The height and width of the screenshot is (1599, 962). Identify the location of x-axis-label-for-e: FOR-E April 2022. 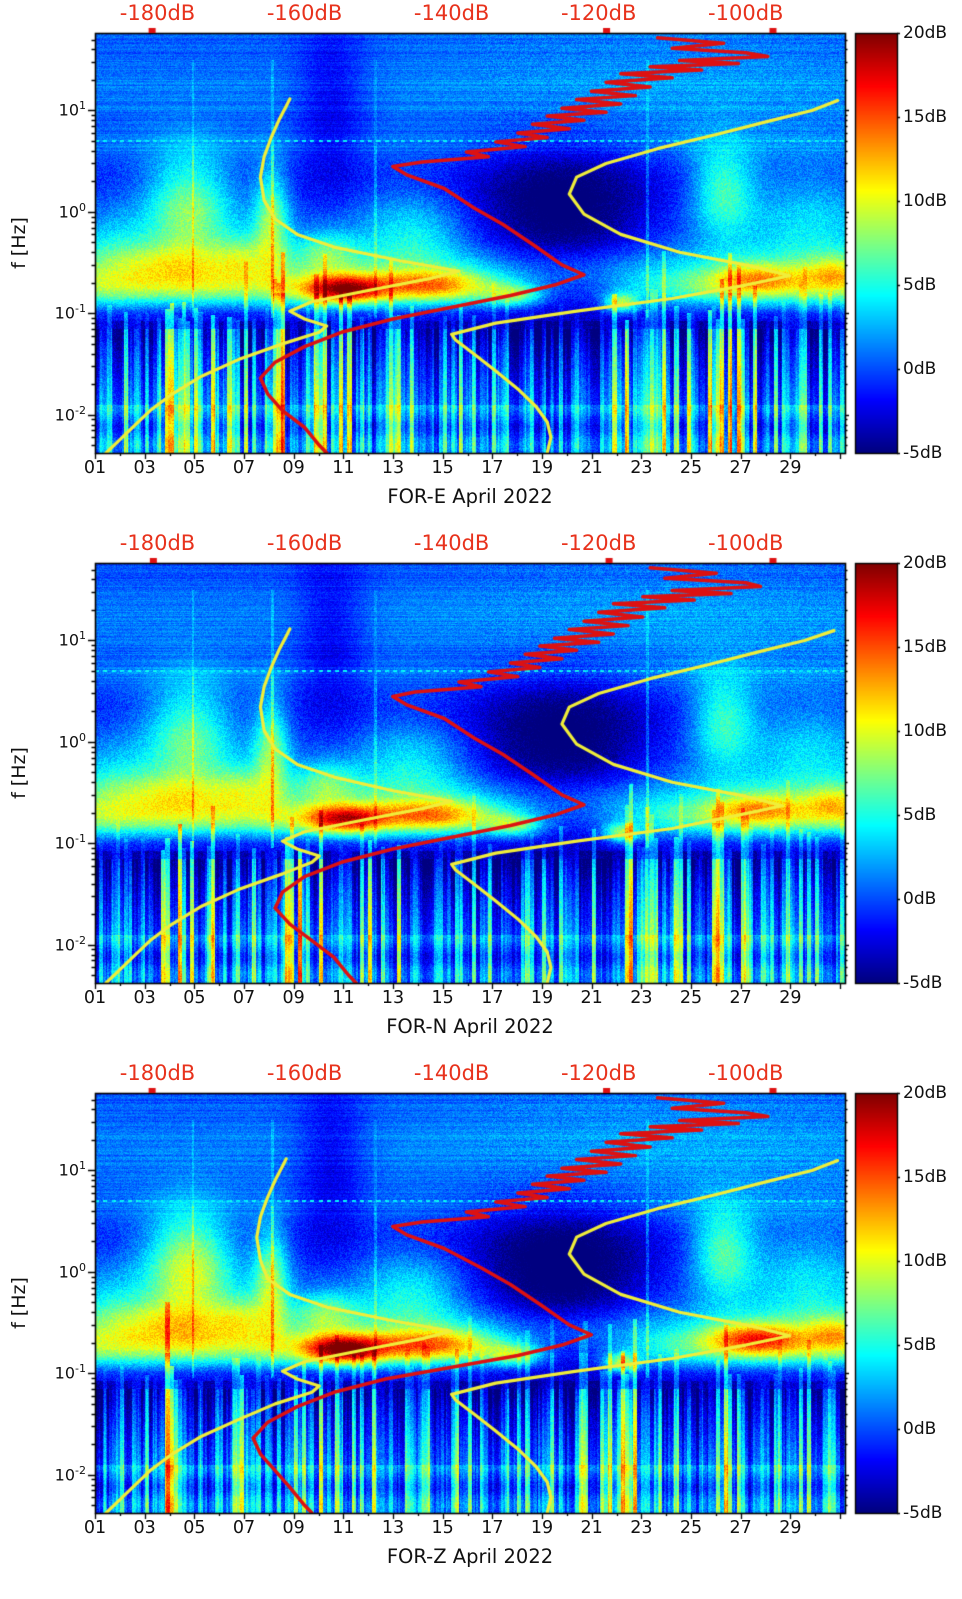
(470, 496).